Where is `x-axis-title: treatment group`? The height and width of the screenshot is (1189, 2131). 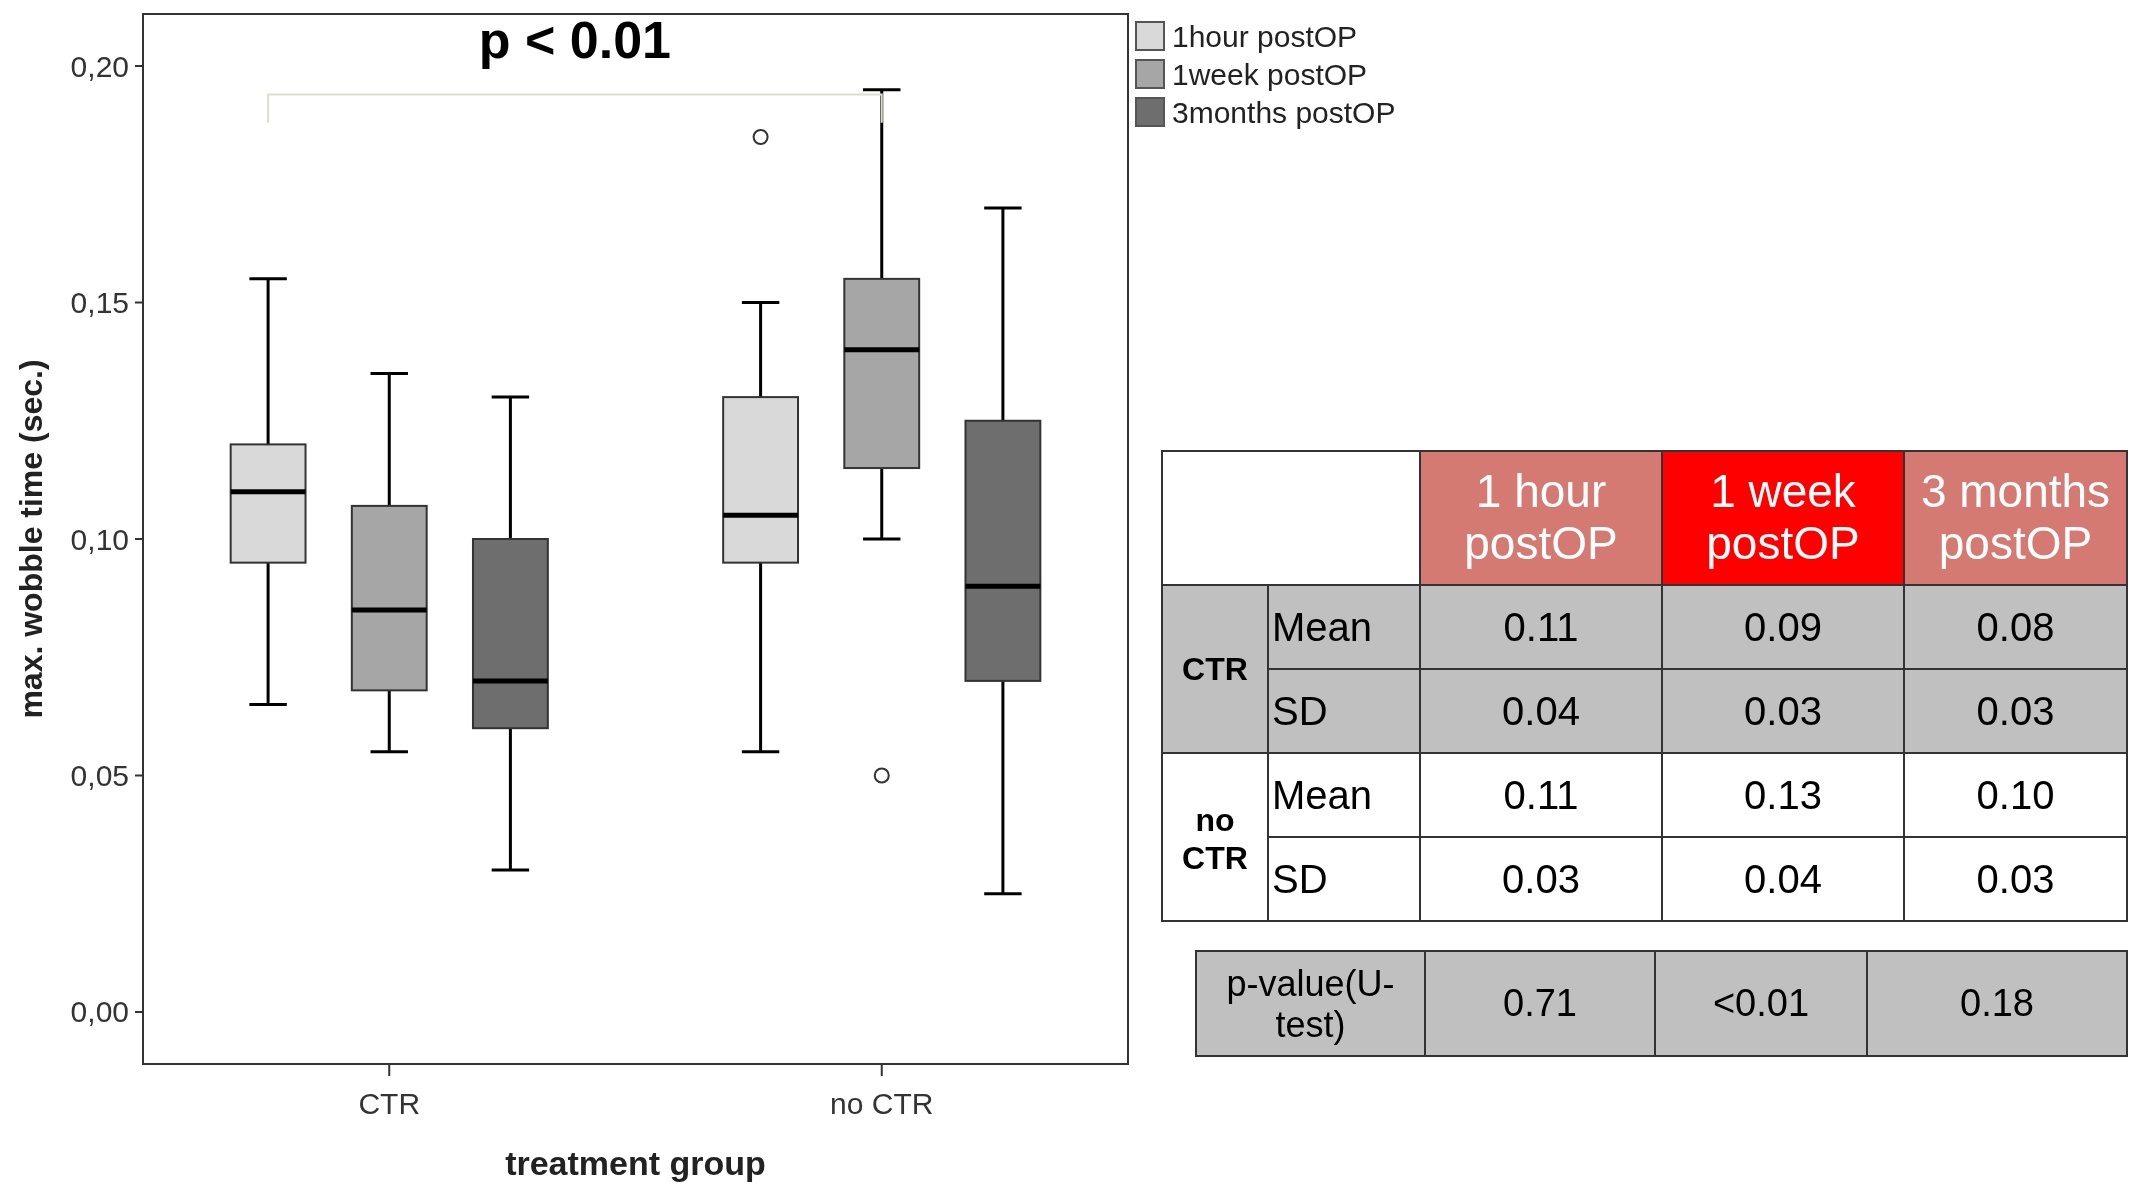
x-axis-title: treatment group is located at coordinates (635, 1163).